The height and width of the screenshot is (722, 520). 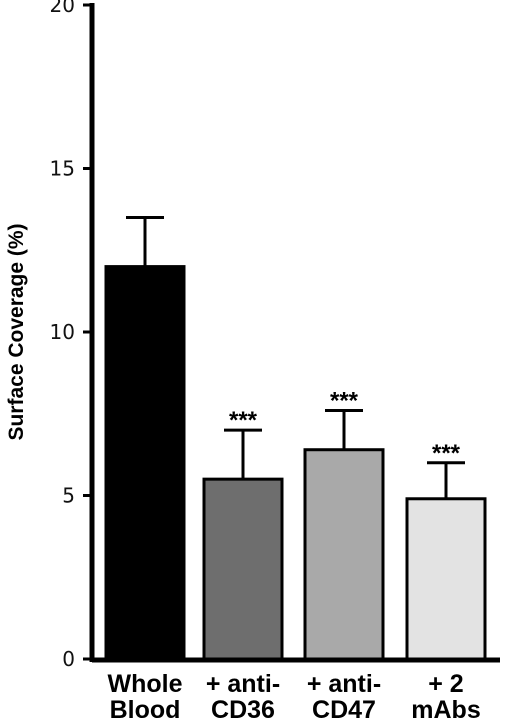 What do you see at coordinates (68, 496) in the screenshot?
I see `y-tick-label: 5` at bounding box center [68, 496].